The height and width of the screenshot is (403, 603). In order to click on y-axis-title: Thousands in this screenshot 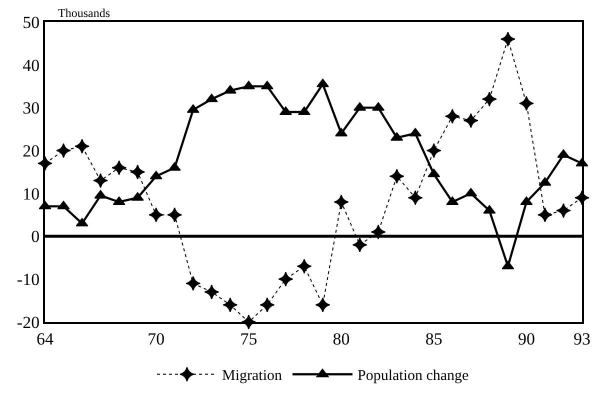, I will do `click(84, 13)`.